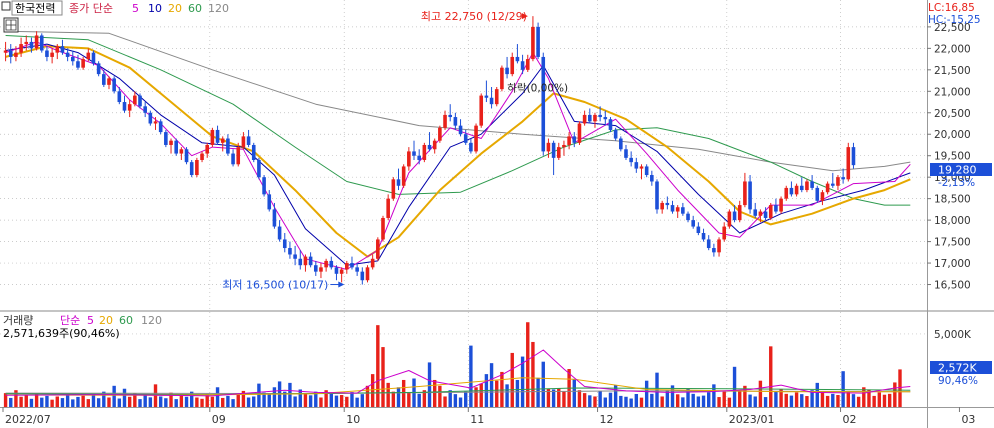 This screenshot has height=428, width=994. I want to click on volume-info: 2,571,639주(90,46%), so click(61, 333).